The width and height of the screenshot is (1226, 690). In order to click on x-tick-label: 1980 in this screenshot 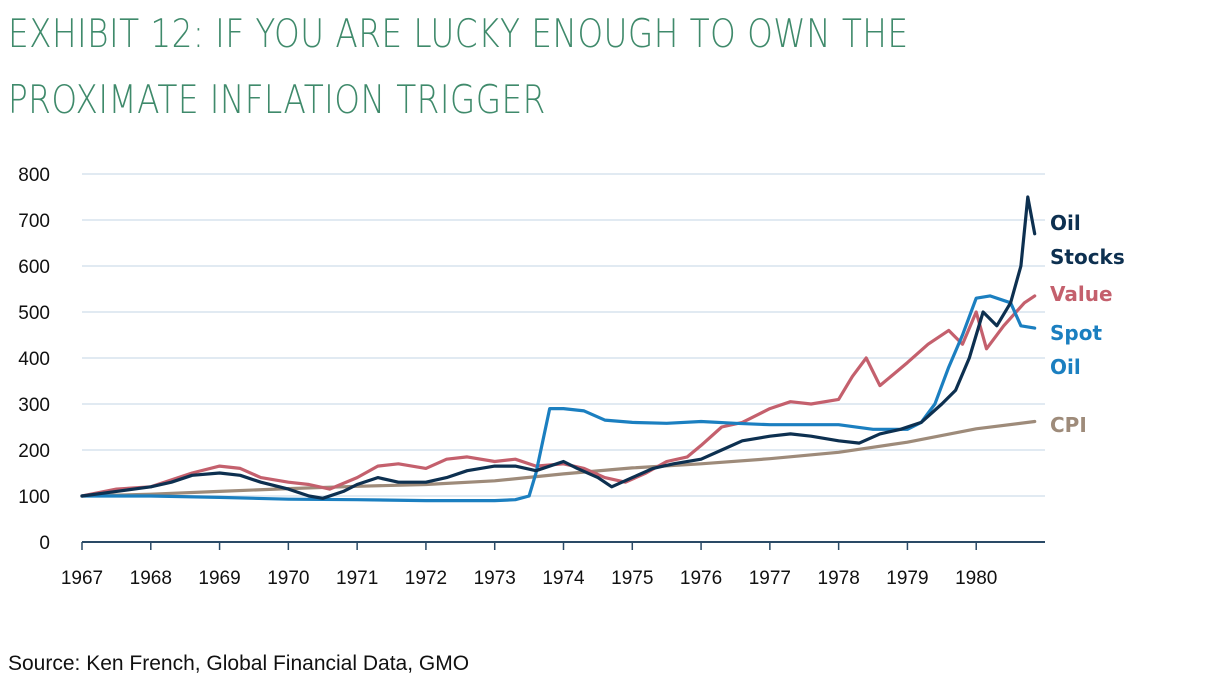, I will do `click(976, 578)`.